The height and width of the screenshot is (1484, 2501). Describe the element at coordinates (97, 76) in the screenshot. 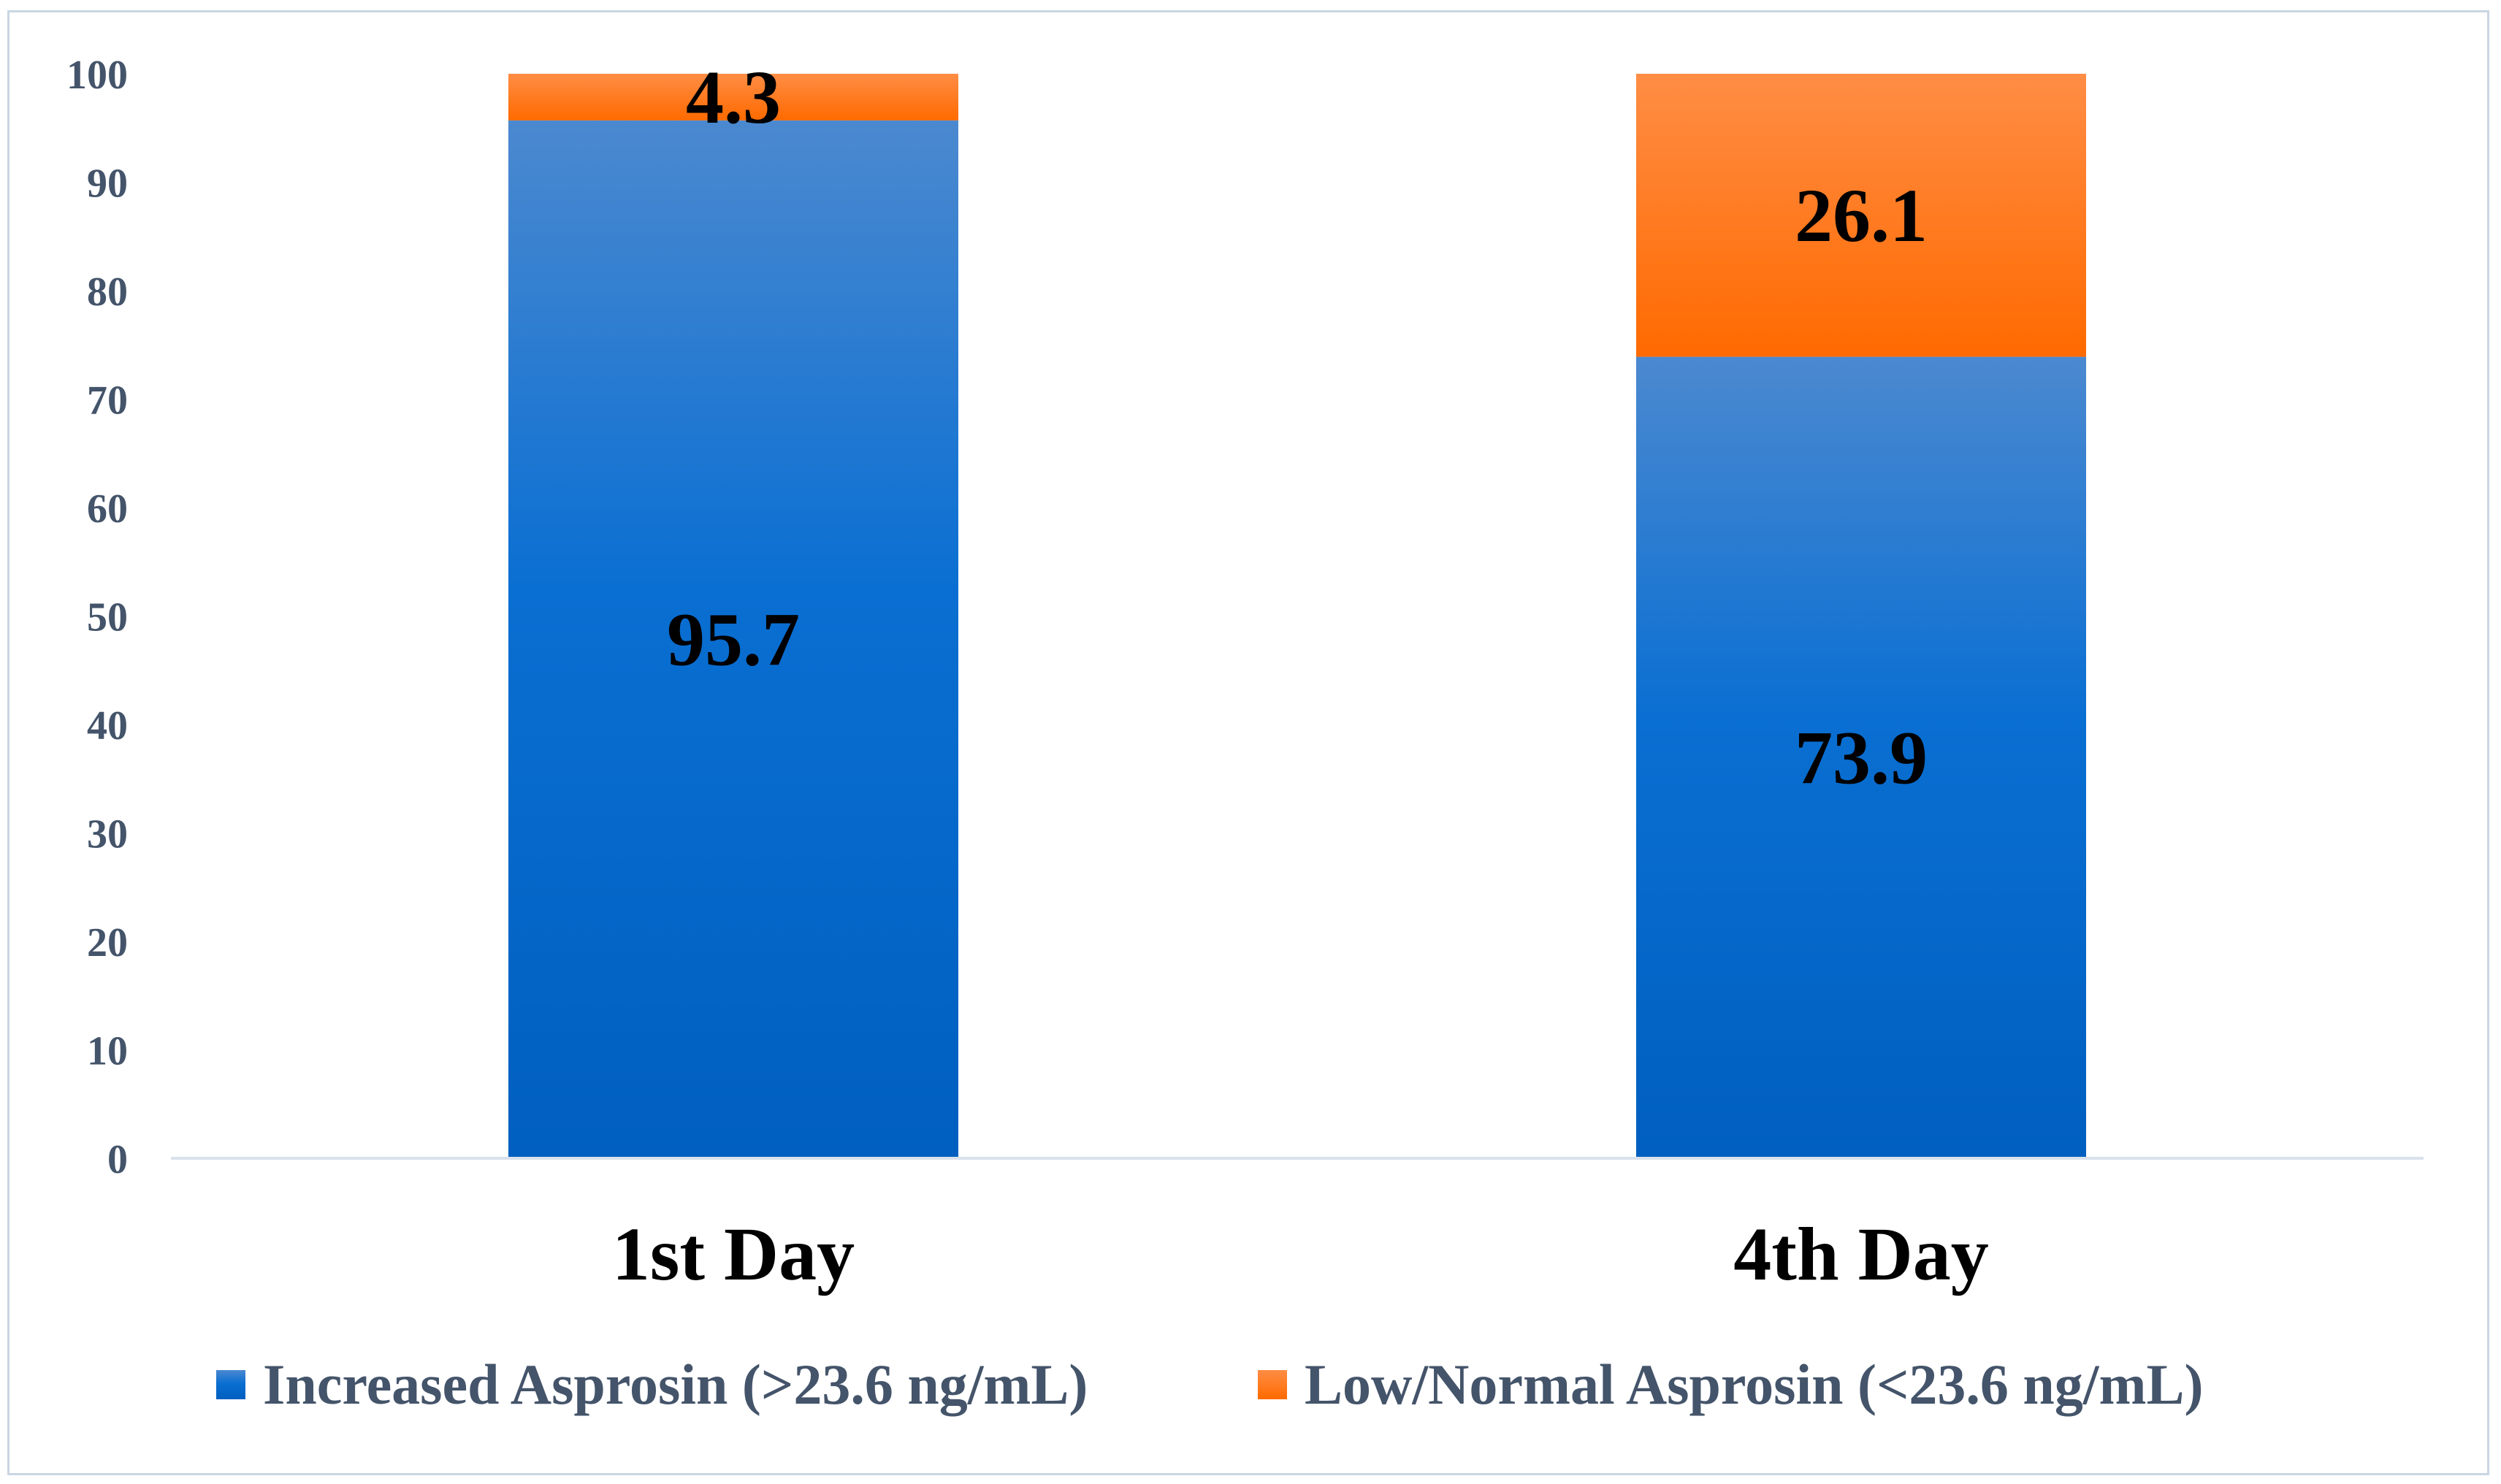

I see `y-tick-label: 100` at that location.